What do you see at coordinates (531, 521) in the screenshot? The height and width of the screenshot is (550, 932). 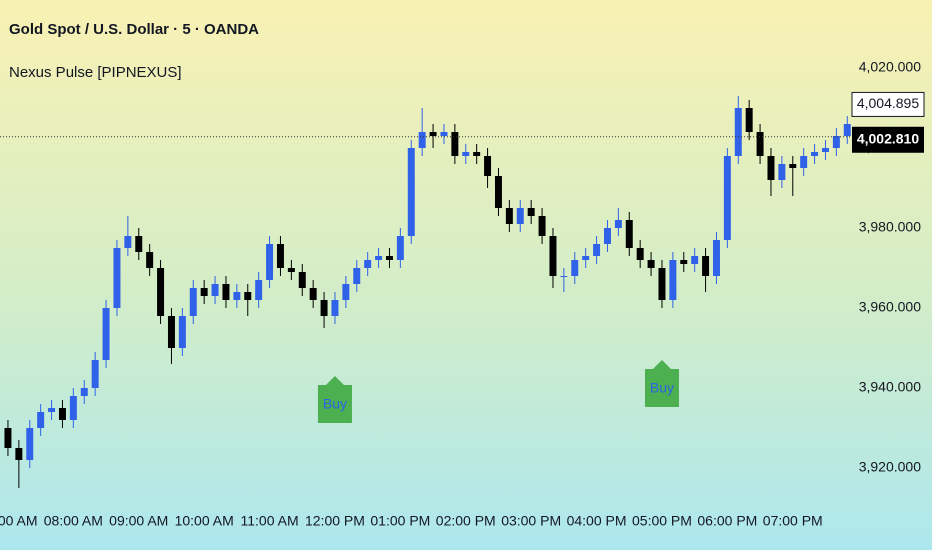 I see `x-tick-label: 03:00 PM` at bounding box center [531, 521].